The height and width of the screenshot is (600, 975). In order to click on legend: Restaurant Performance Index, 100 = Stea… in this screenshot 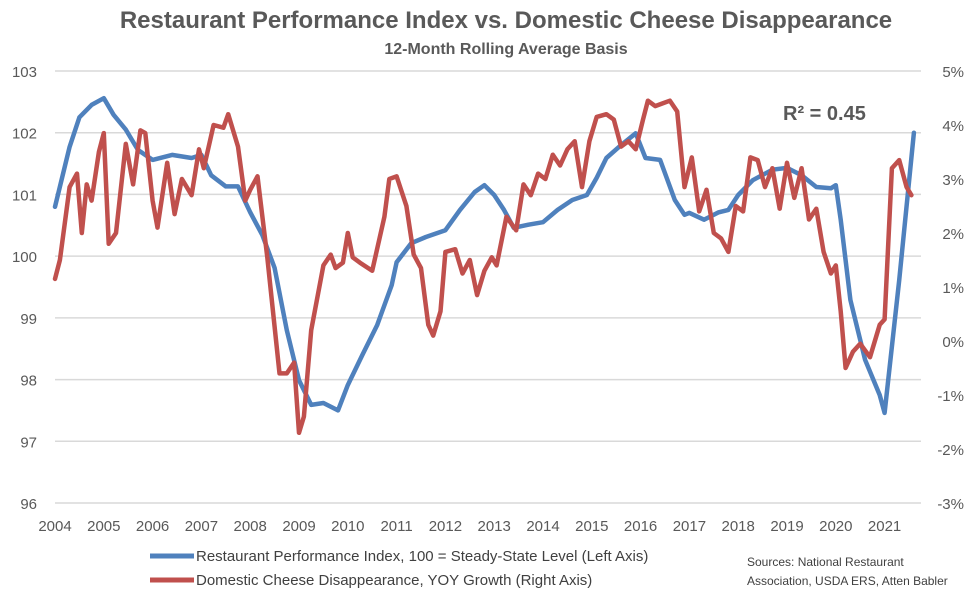, I will do `click(399, 568)`.